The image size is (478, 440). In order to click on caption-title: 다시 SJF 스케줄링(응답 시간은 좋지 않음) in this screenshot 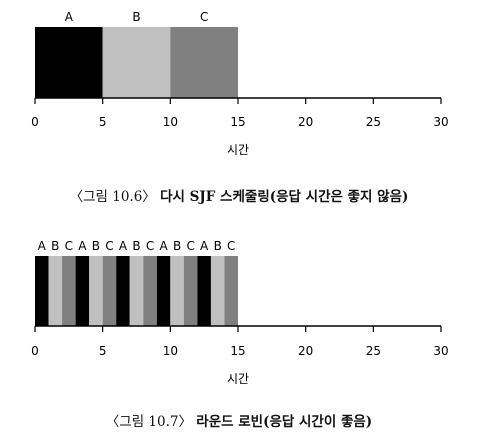, I will do `click(284, 197)`.